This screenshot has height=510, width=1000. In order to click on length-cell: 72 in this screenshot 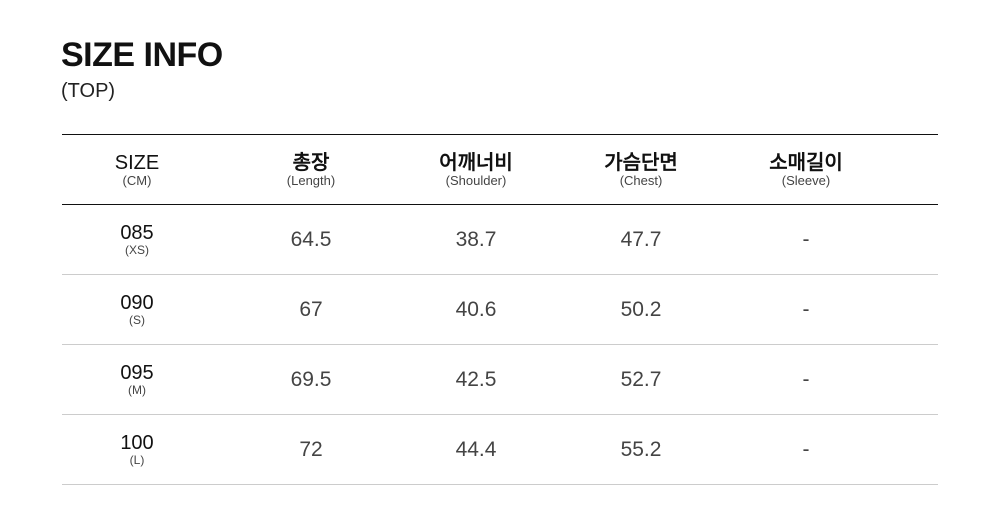, I will do `click(311, 449)`.